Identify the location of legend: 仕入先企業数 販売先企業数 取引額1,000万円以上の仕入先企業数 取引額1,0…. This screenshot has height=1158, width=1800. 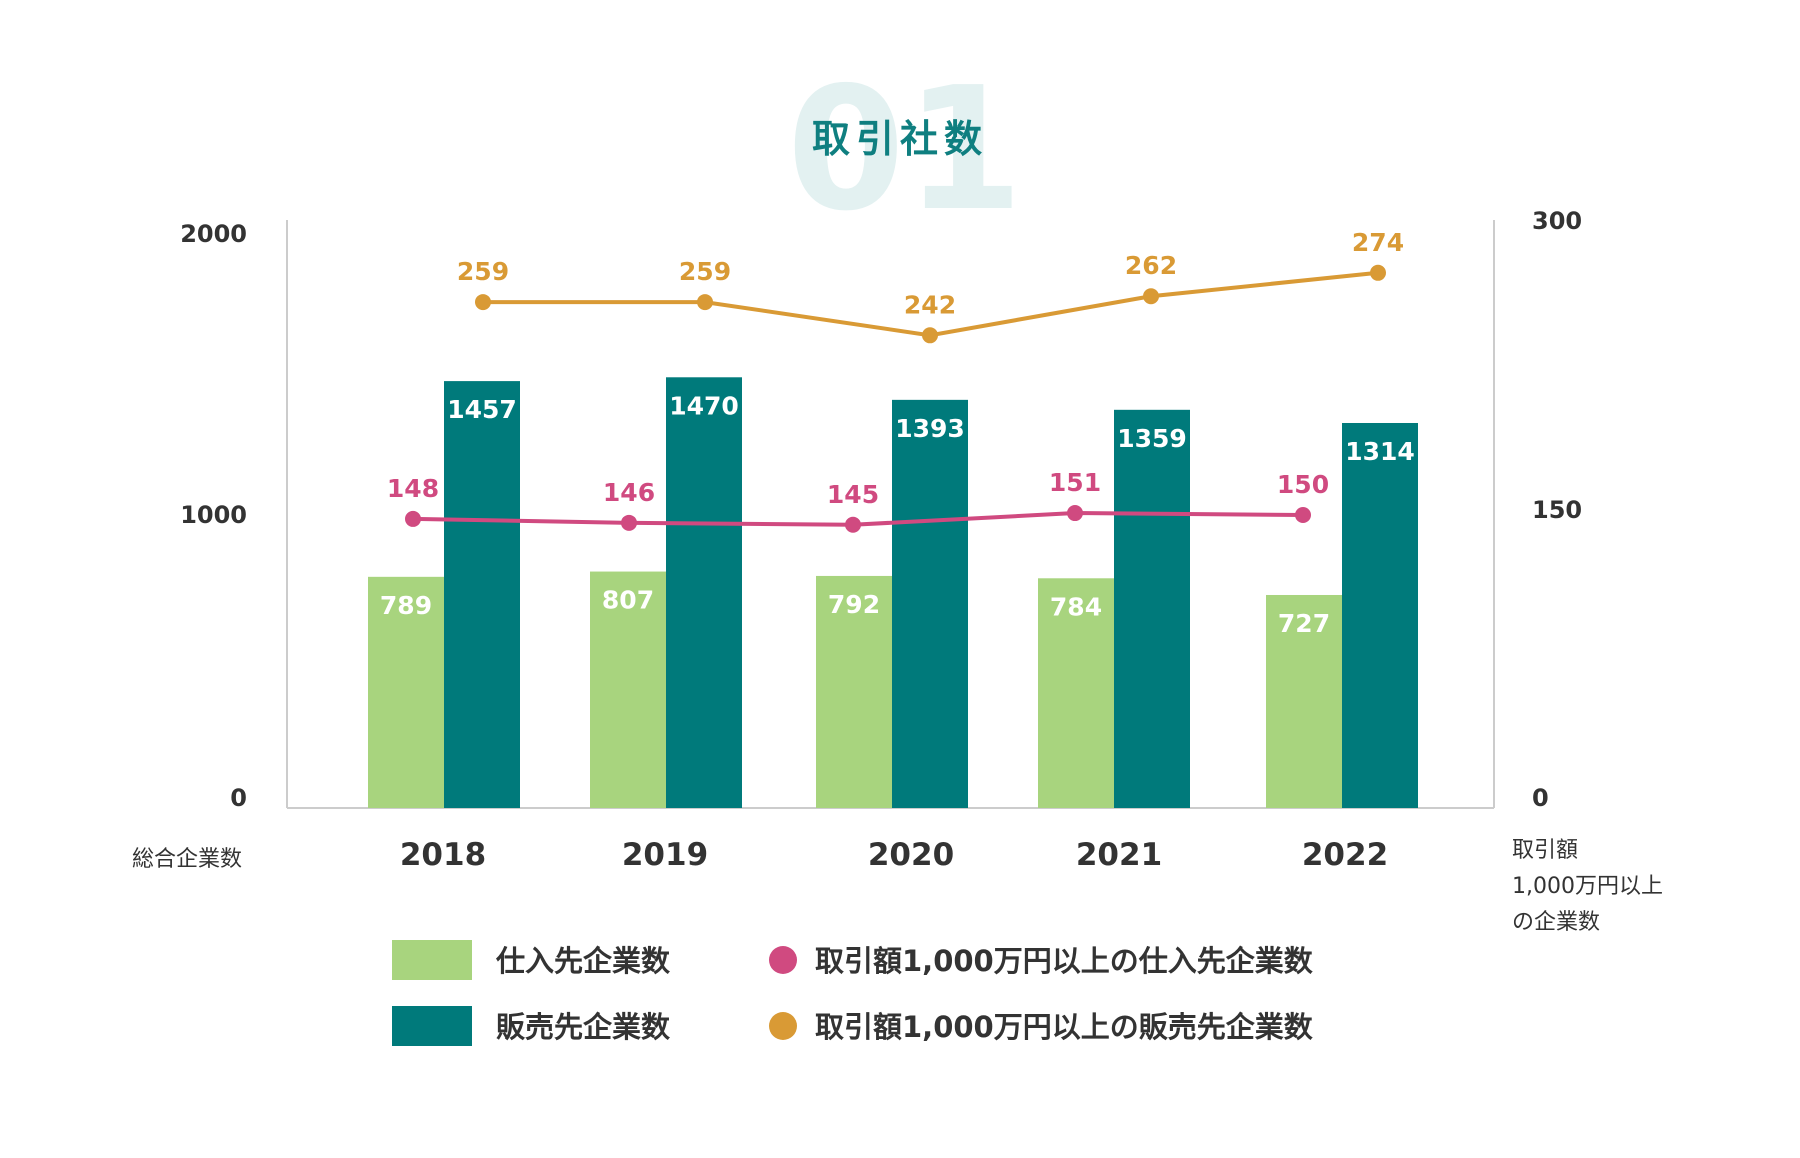
(853, 993).